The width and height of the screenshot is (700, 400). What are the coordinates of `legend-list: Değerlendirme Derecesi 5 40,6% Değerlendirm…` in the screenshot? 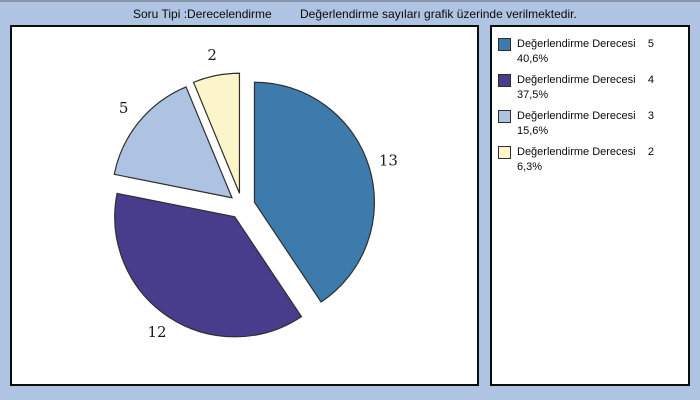 It's located at (590, 109).